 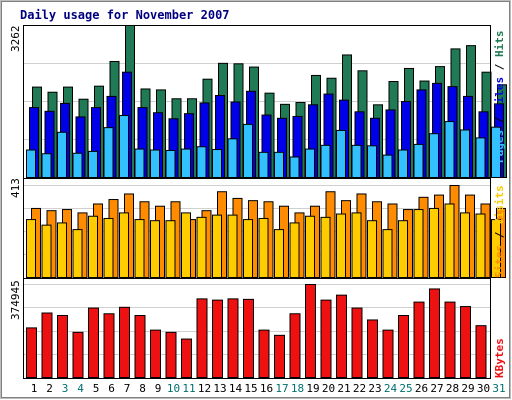 What do you see at coordinates (498, 388) in the screenshot?
I see `day-label-31: 31` at bounding box center [498, 388].